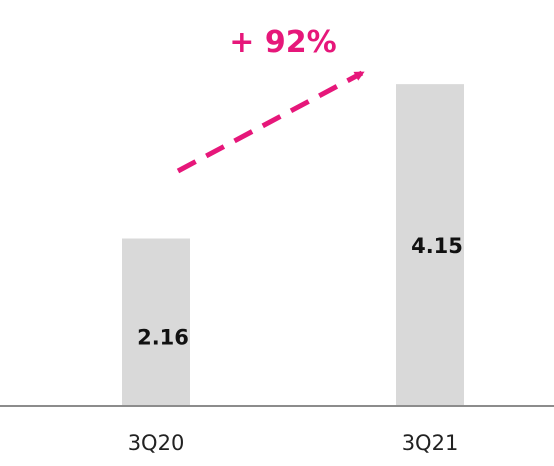 Image resolution: width=554 pixels, height=466 pixels. I want to click on growth-arrow, so click(270, 122).